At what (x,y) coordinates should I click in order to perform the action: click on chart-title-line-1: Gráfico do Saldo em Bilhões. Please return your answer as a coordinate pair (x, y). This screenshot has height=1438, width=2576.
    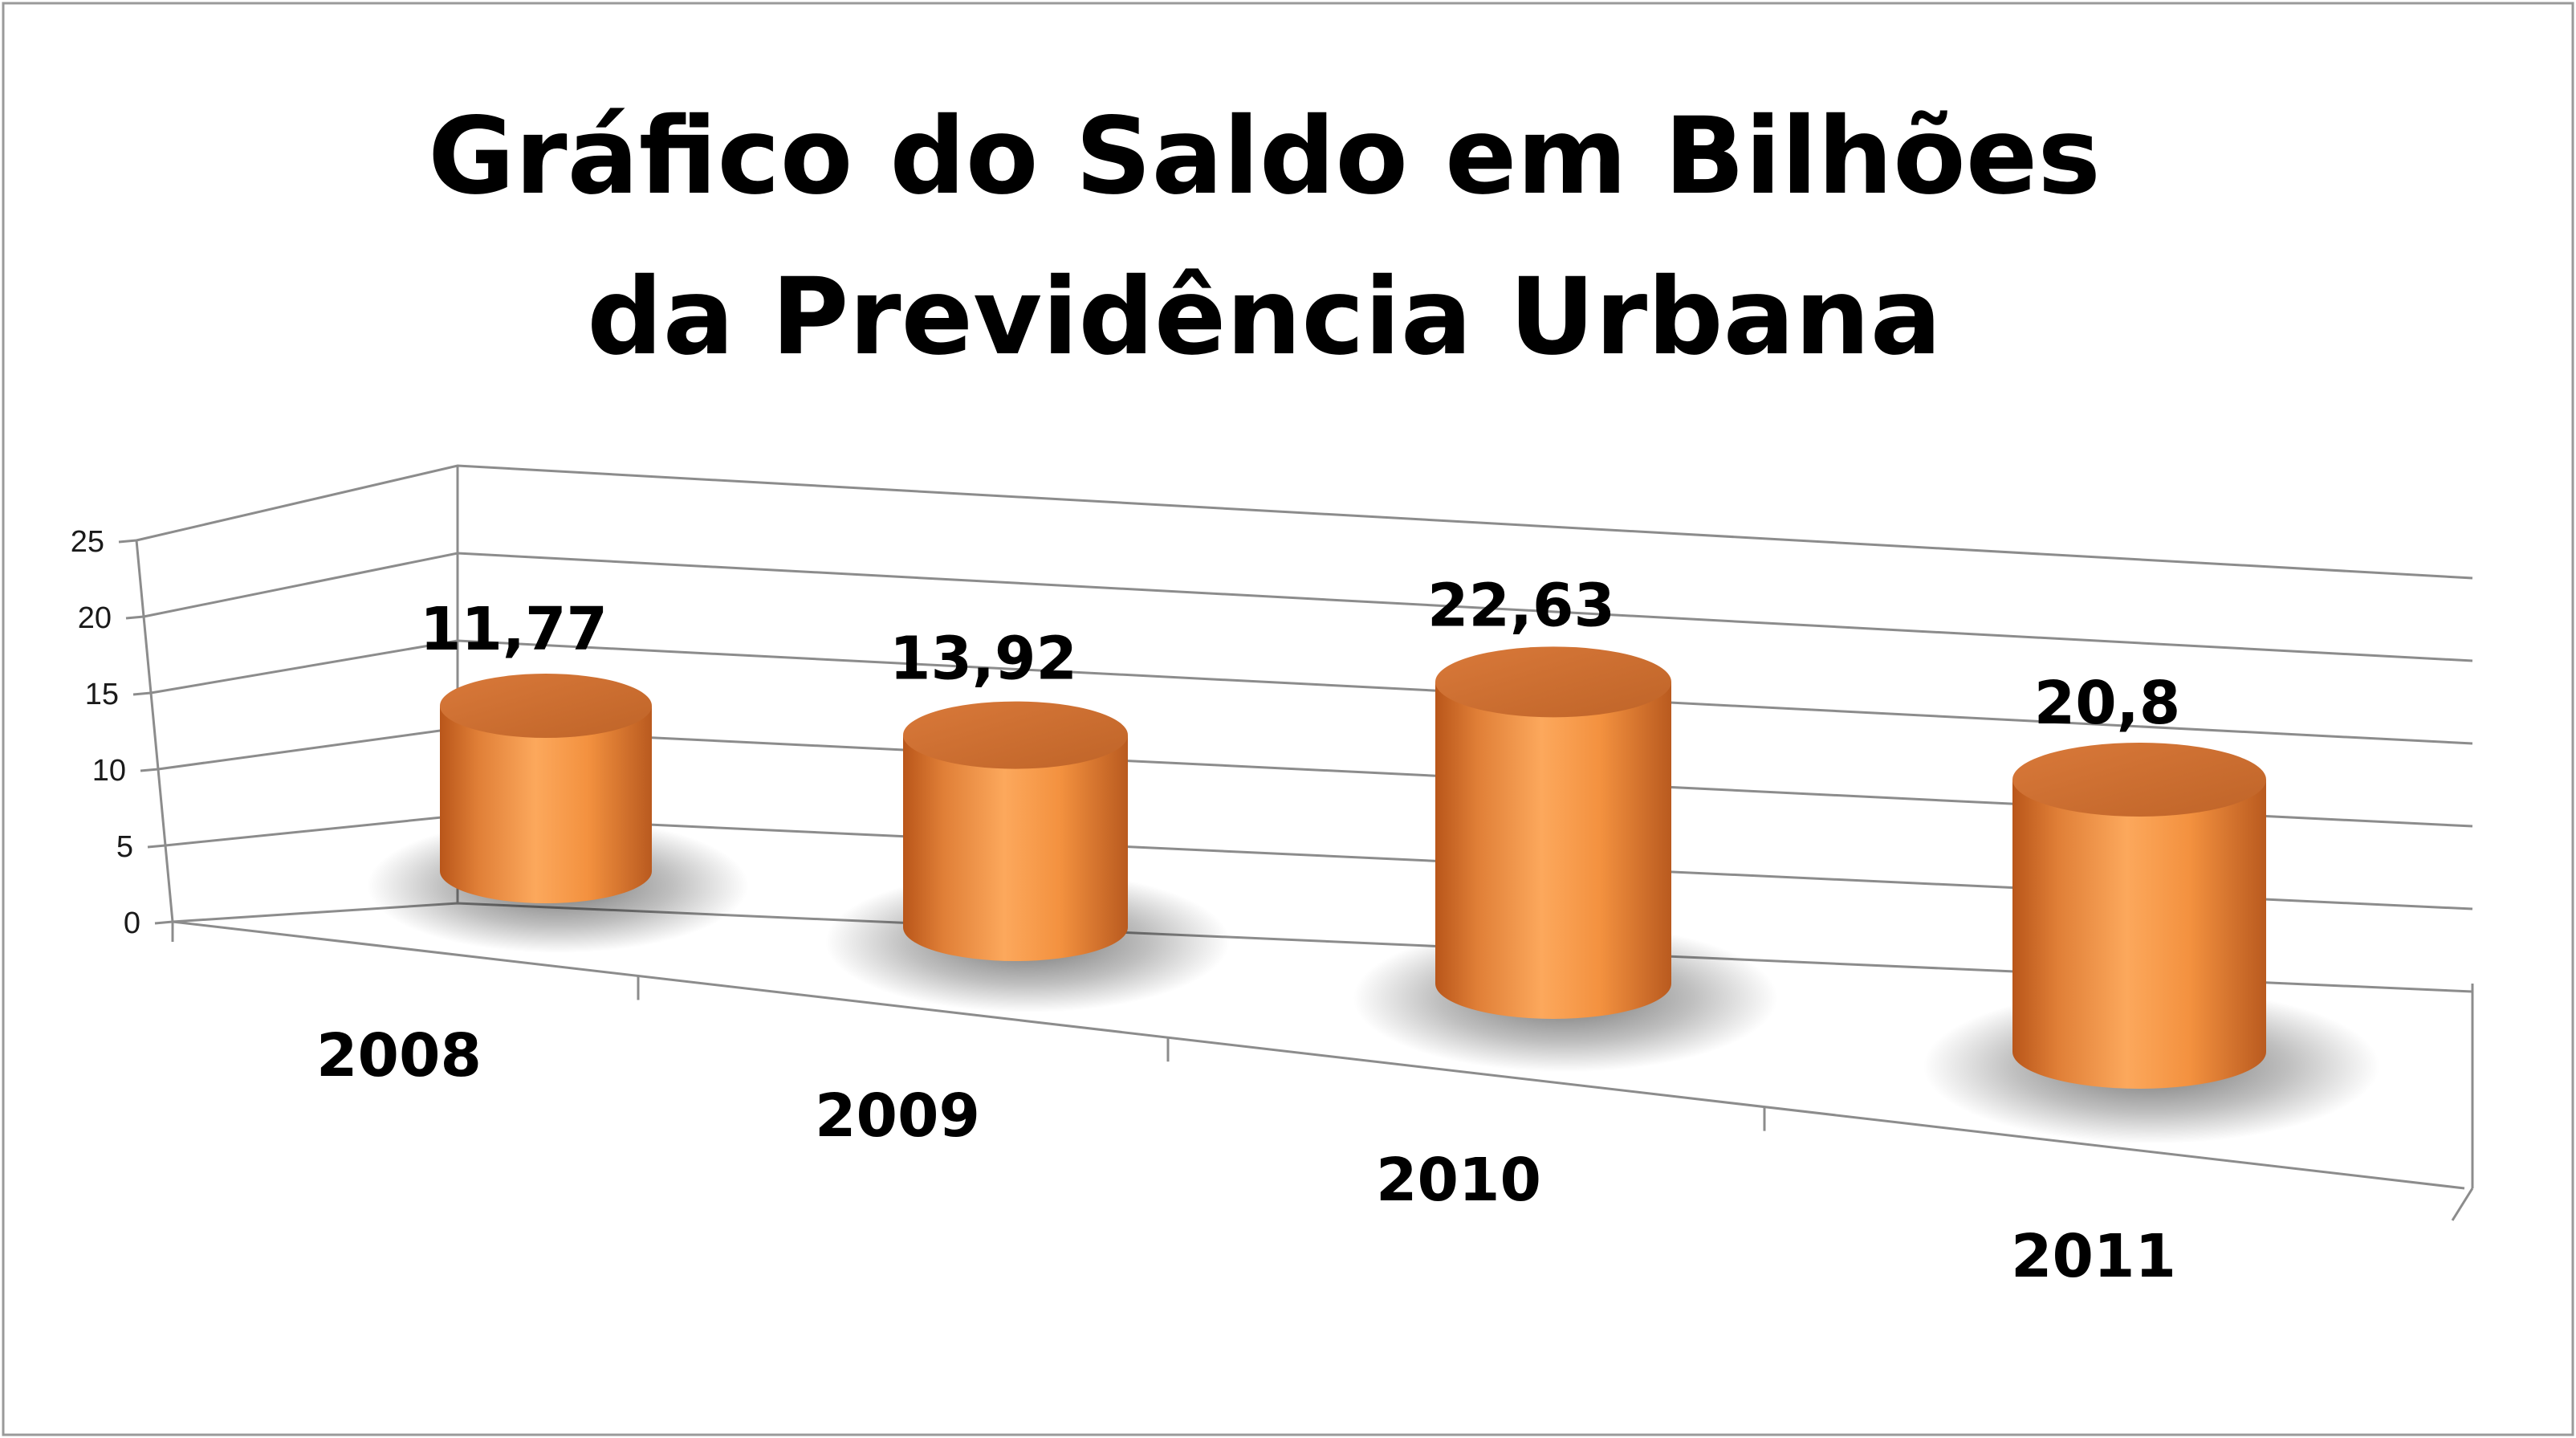
    Looking at the image, I should click on (1264, 156).